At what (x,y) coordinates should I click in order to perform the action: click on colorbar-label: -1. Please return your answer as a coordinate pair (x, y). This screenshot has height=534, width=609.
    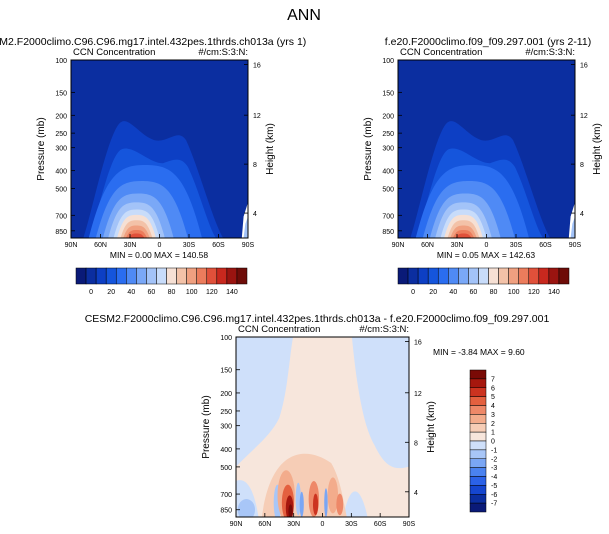
    Looking at the image, I should click on (494, 450).